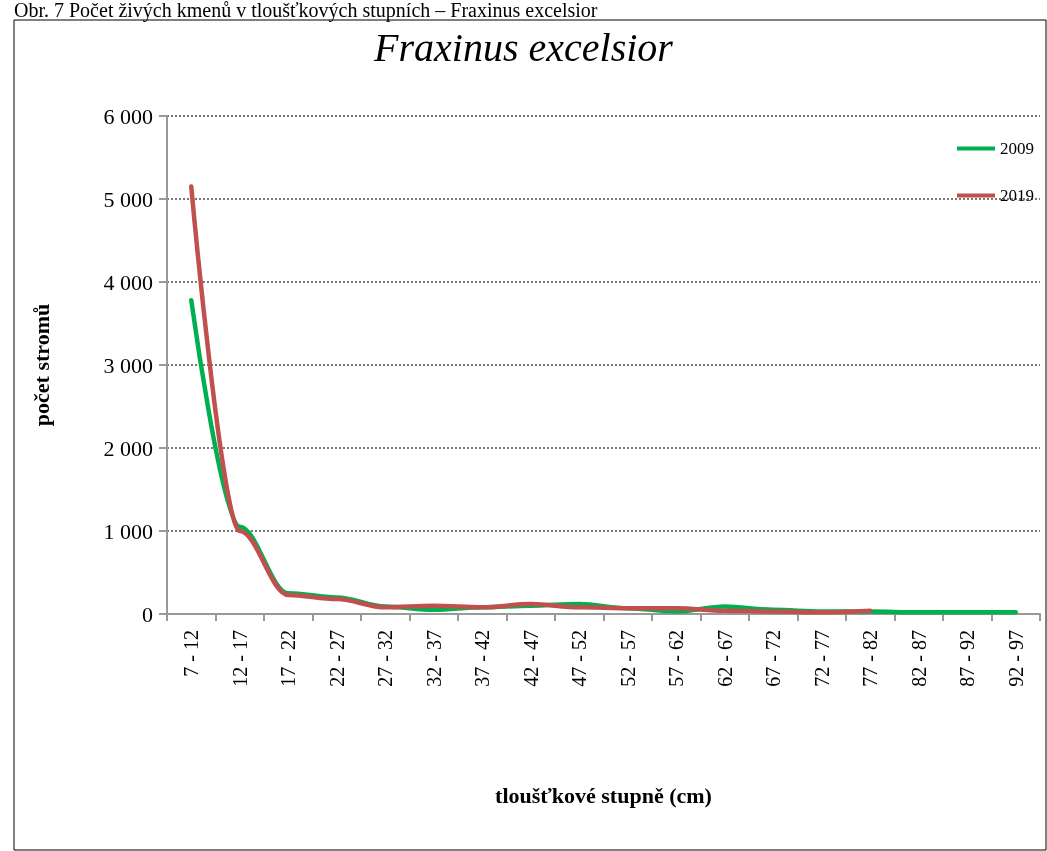 This screenshot has width=1047, height=851. What do you see at coordinates (482, 658) in the screenshot?
I see `x-tick-label: 37 - 42` at bounding box center [482, 658].